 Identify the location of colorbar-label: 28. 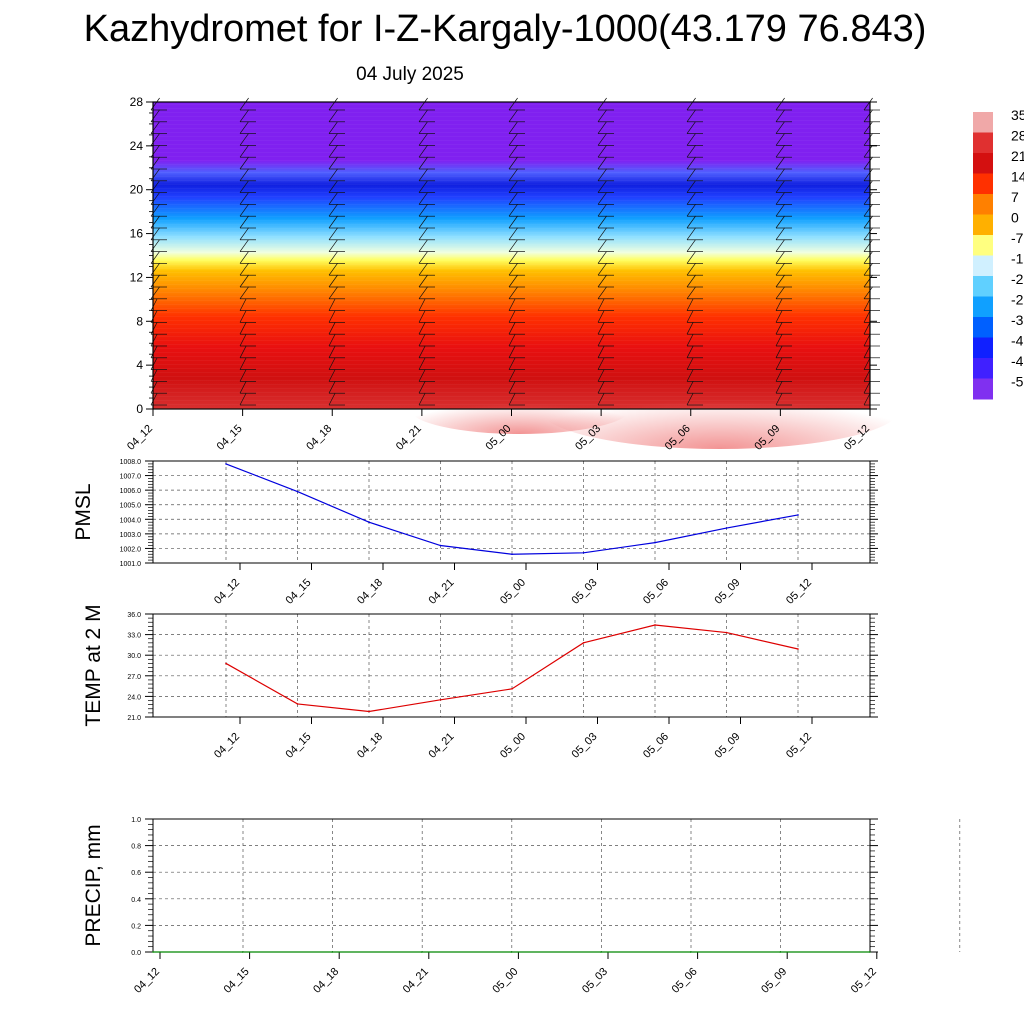
(1017, 136).